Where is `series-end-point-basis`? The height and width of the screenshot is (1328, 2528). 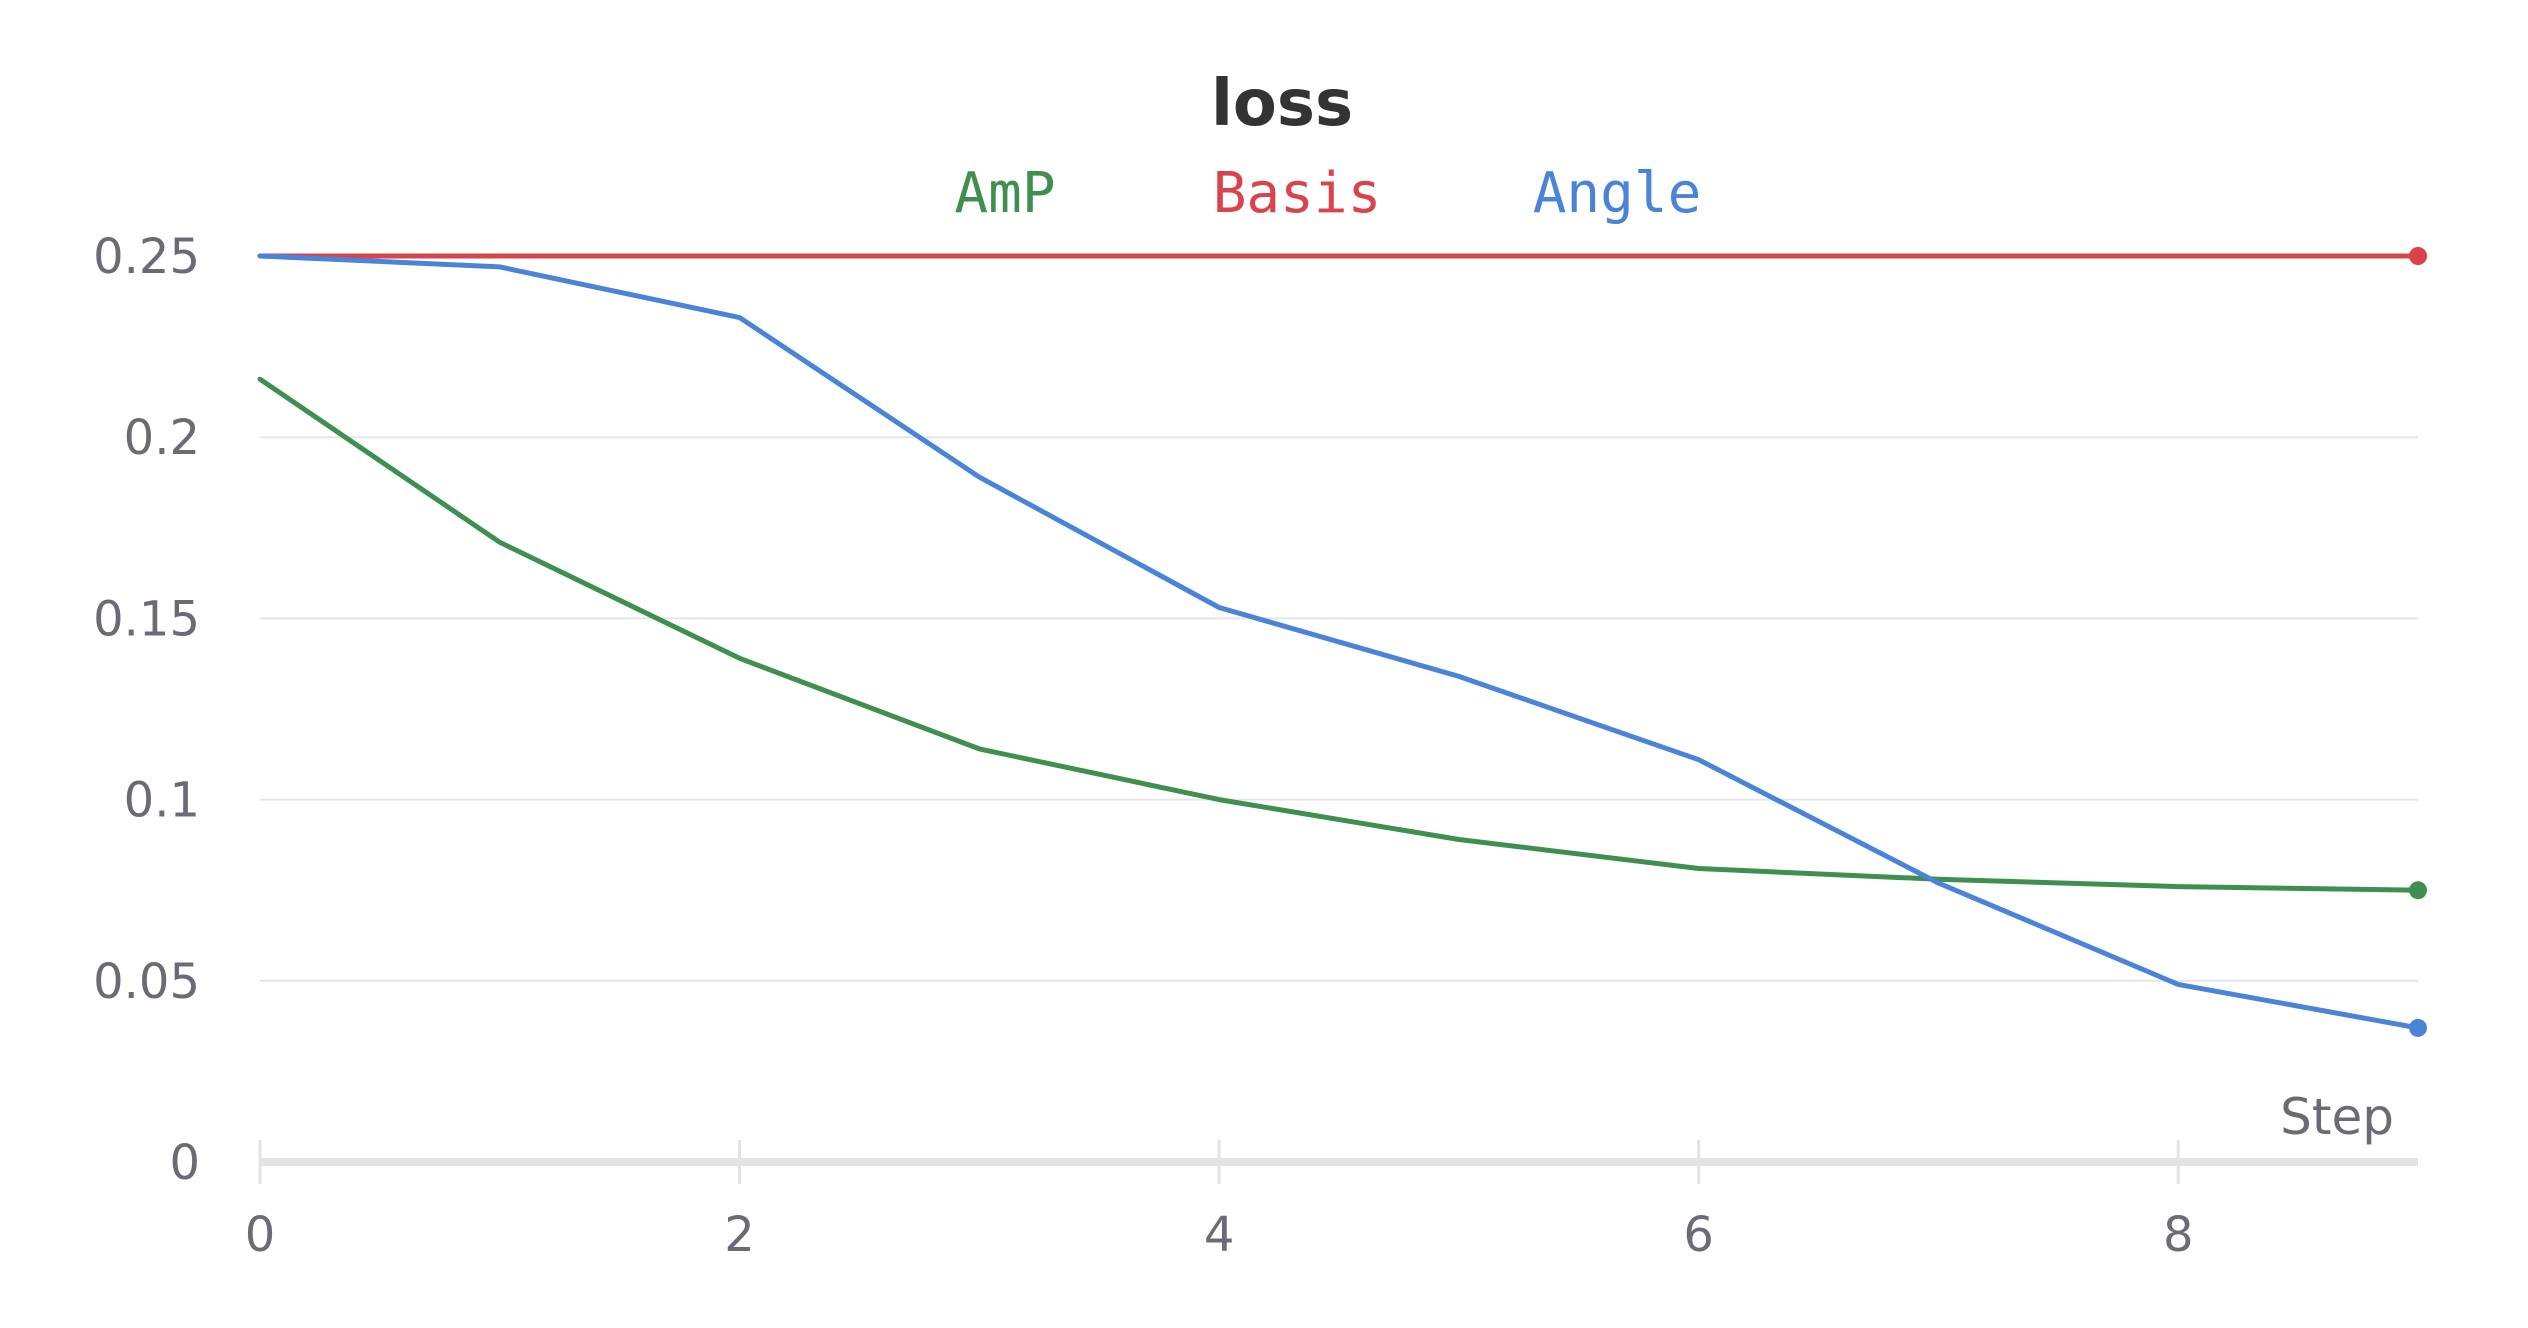 series-end-point-basis is located at coordinates (2418, 256).